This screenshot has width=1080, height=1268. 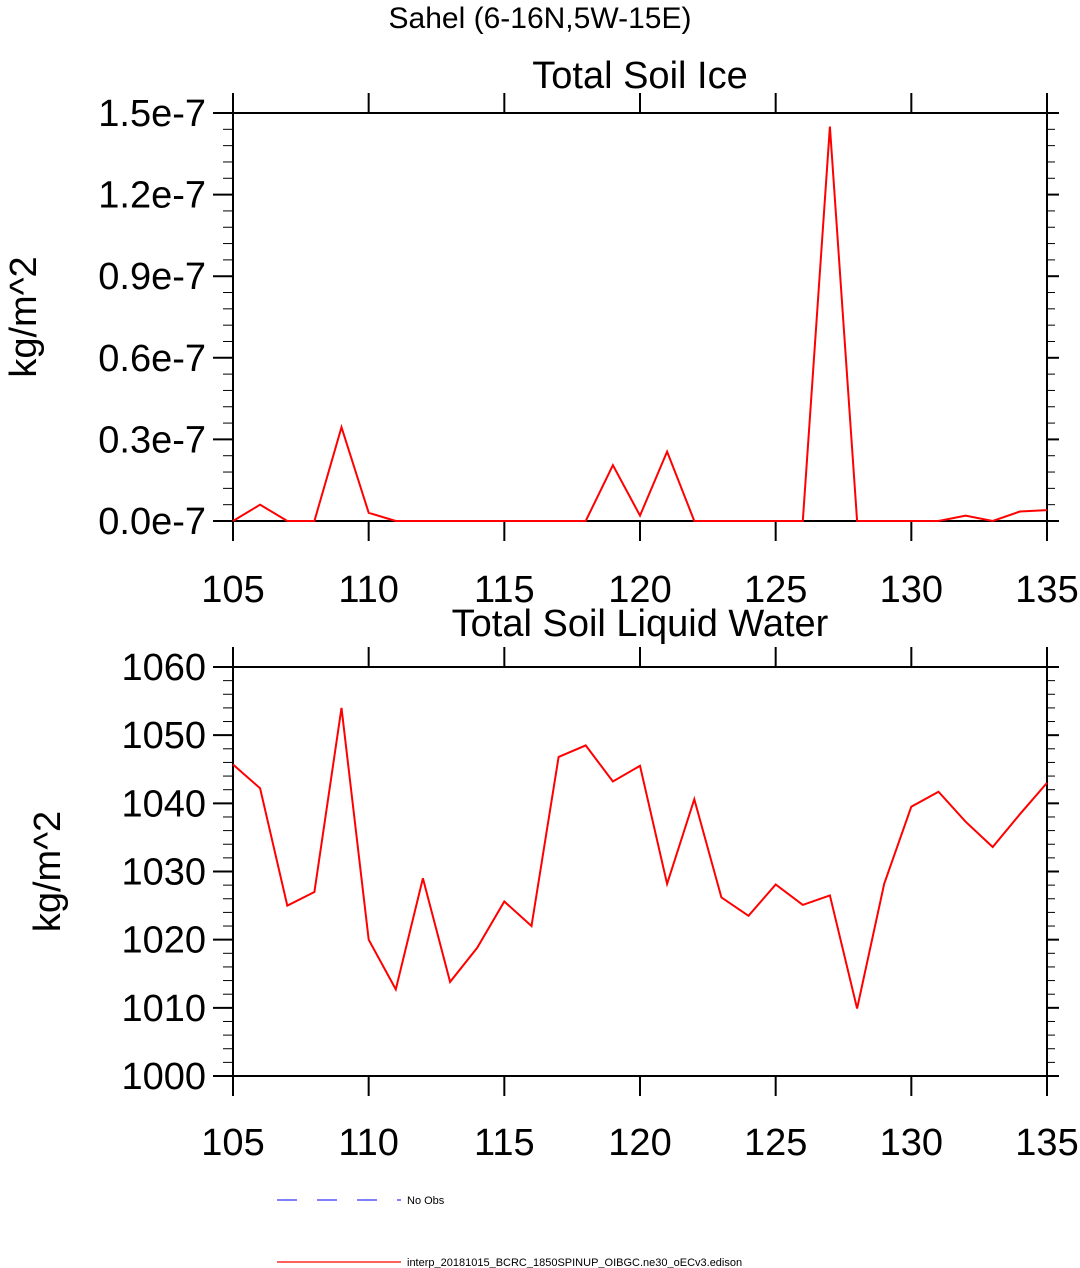 I want to click on y-tick-label: 1040, so click(x=163, y=804).